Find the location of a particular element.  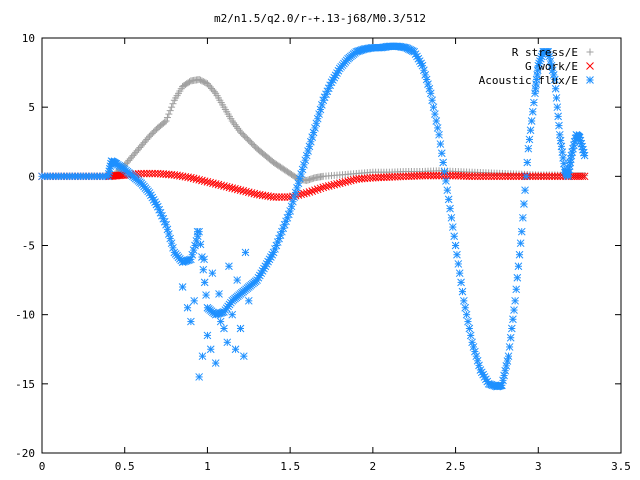

y-tick-label: 5 is located at coordinates (31, 107).